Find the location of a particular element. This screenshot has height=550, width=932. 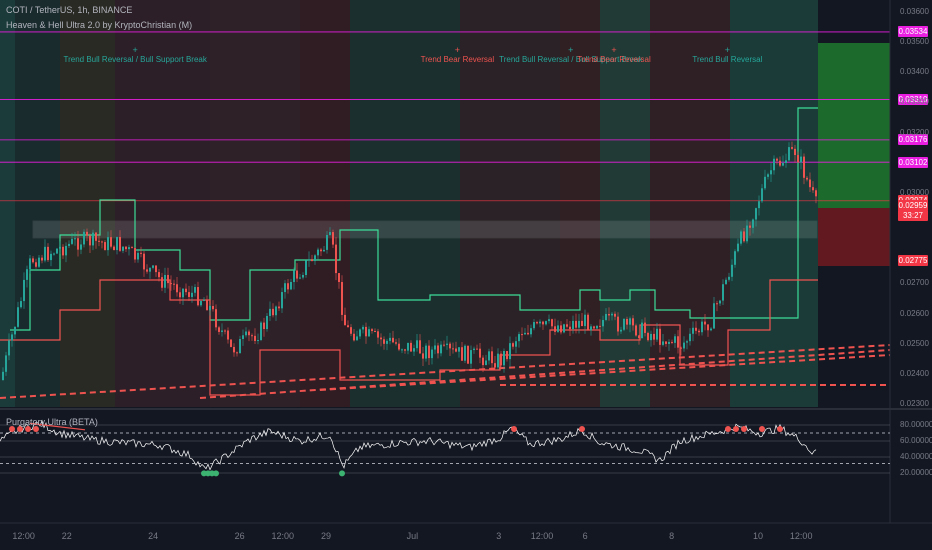

oscillator-title: Purgatory Ultra (BETA) is located at coordinates (52, 422).